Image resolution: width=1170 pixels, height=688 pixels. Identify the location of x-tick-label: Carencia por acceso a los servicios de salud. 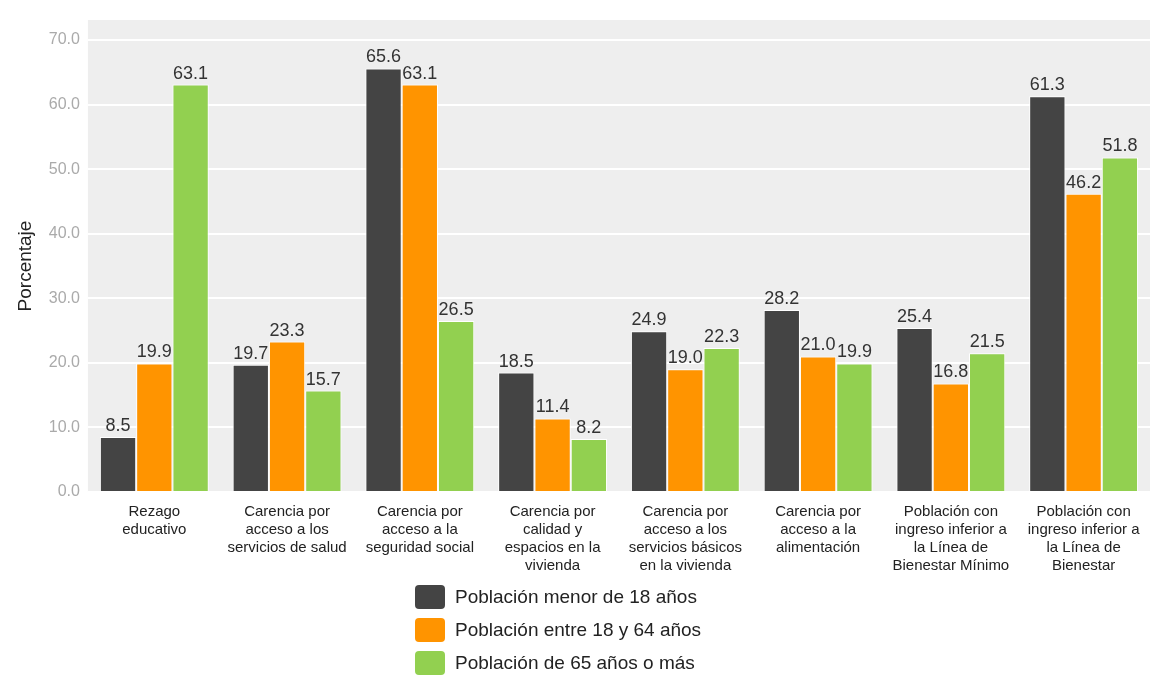
(287, 529).